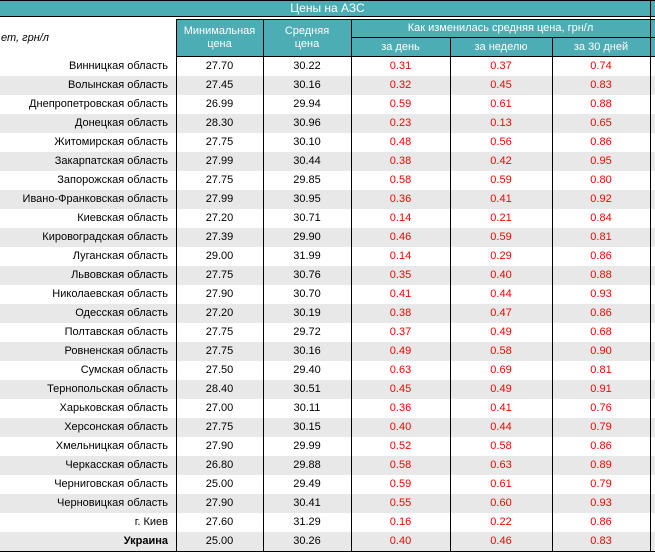  What do you see at coordinates (327, 370) in the screenshot?
I see `table-row: Сумская область 27.50 29.40 0.63 0.69 0.81` at bounding box center [327, 370].